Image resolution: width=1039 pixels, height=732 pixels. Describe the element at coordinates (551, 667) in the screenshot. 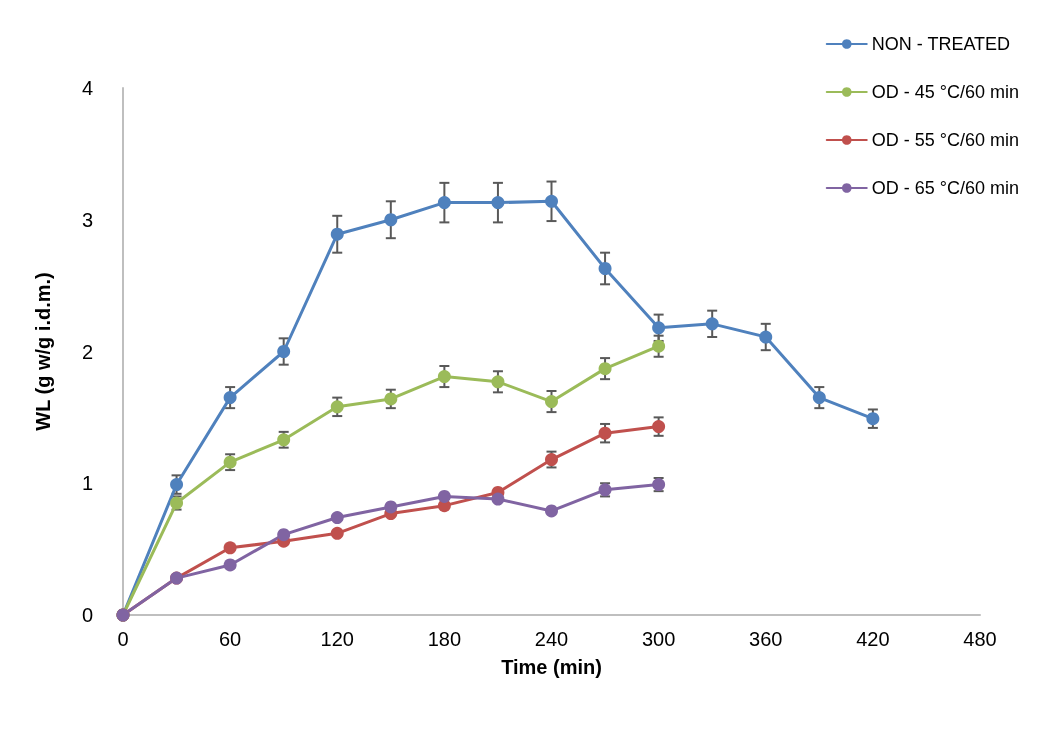

I see `x-axis-title: Time (min)` at that location.